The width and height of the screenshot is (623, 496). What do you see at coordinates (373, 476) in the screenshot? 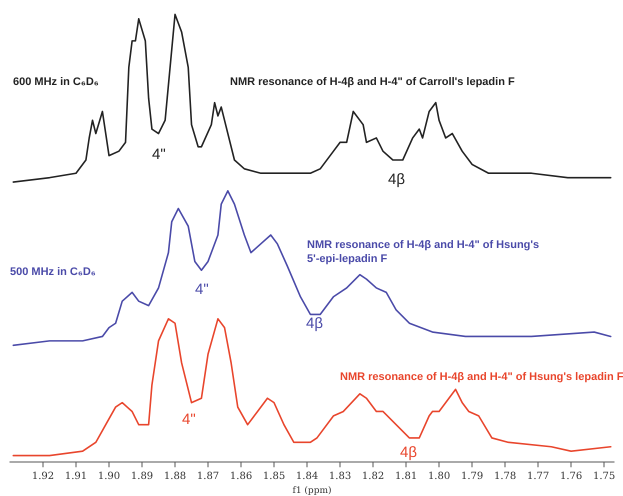
I see `x-tick-label: 1.82` at bounding box center [373, 476].